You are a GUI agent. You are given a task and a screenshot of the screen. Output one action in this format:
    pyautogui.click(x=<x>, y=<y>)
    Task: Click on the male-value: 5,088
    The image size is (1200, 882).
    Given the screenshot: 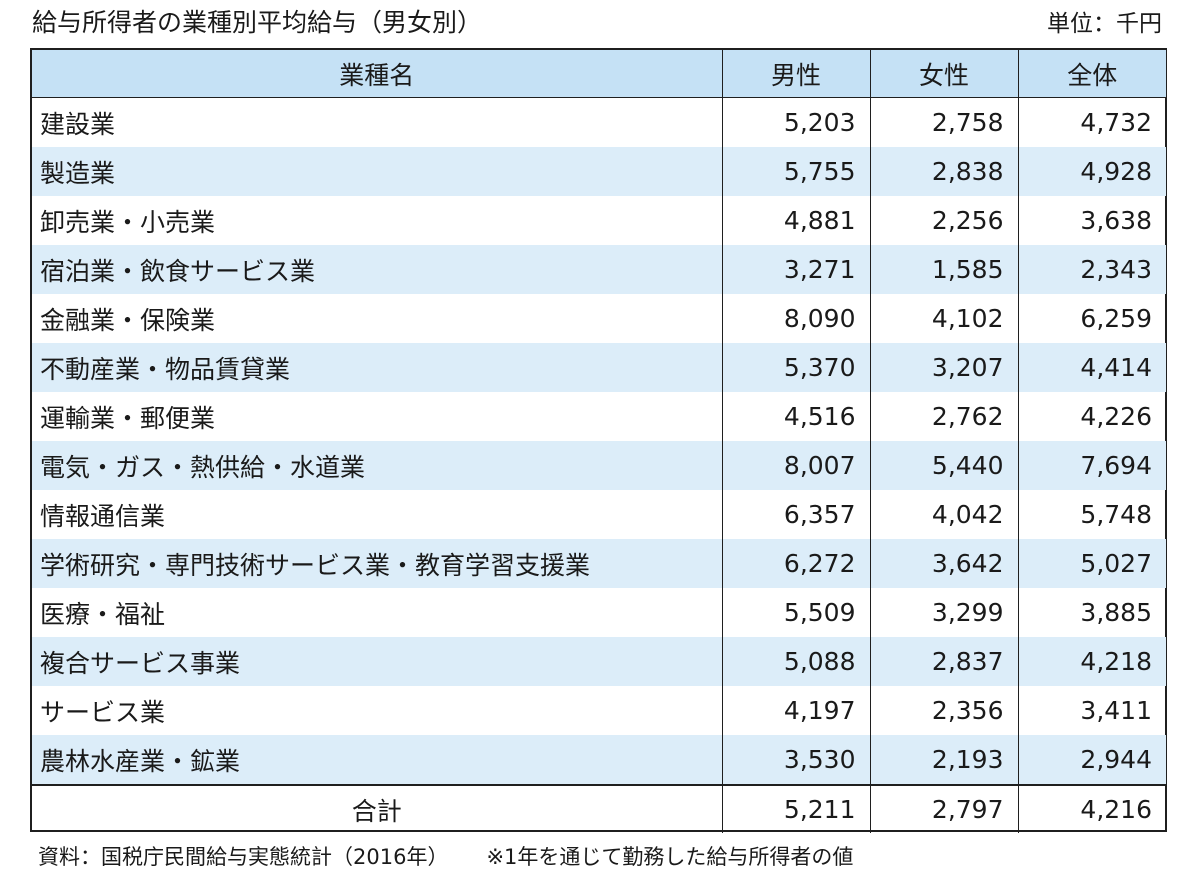 What is the action you would take?
    pyautogui.click(x=796, y=661)
    